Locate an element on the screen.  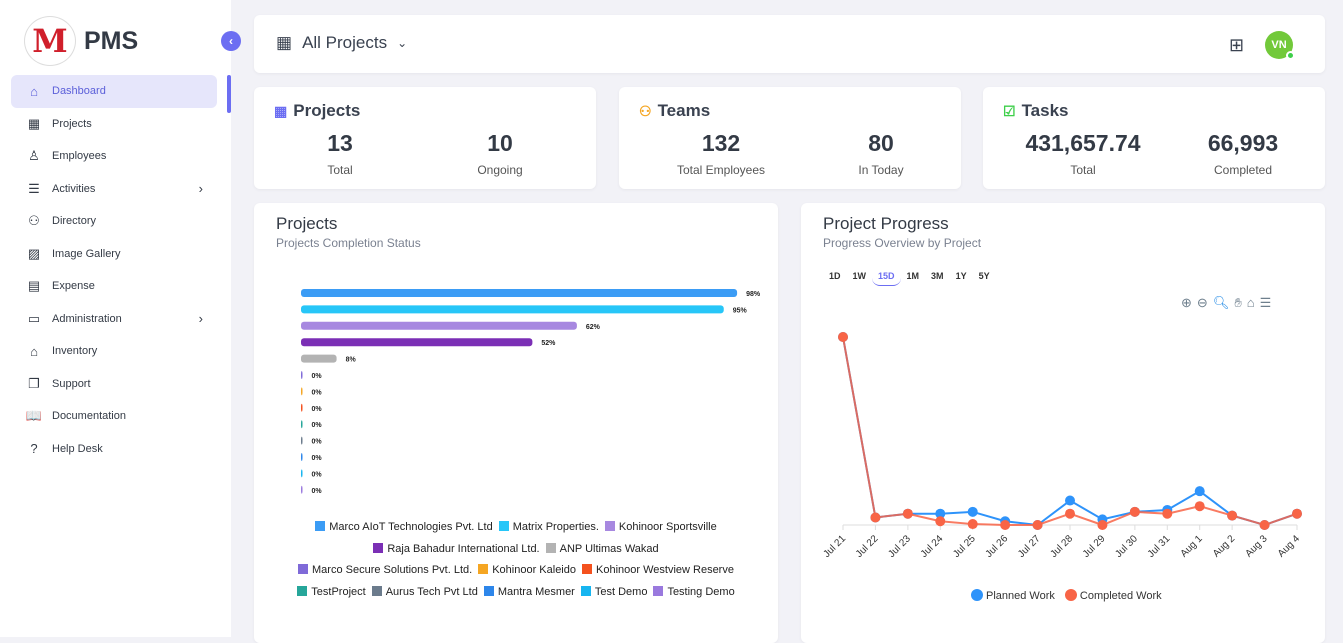
chart-toolbar: ⊕ ⊖ 🔍︎ ✋︎ ⌂ ☰ is located at coordinates (1226, 303).